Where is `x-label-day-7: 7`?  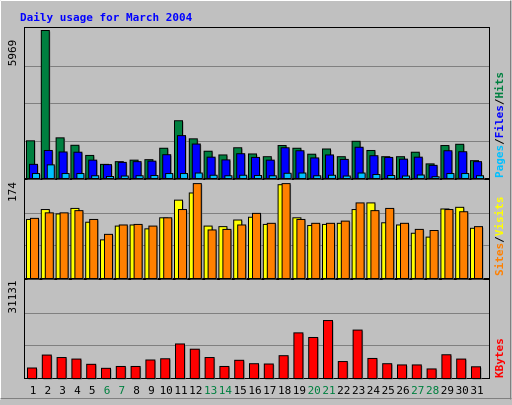 x-label-day-7: 7 is located at coordinates (121, 390).